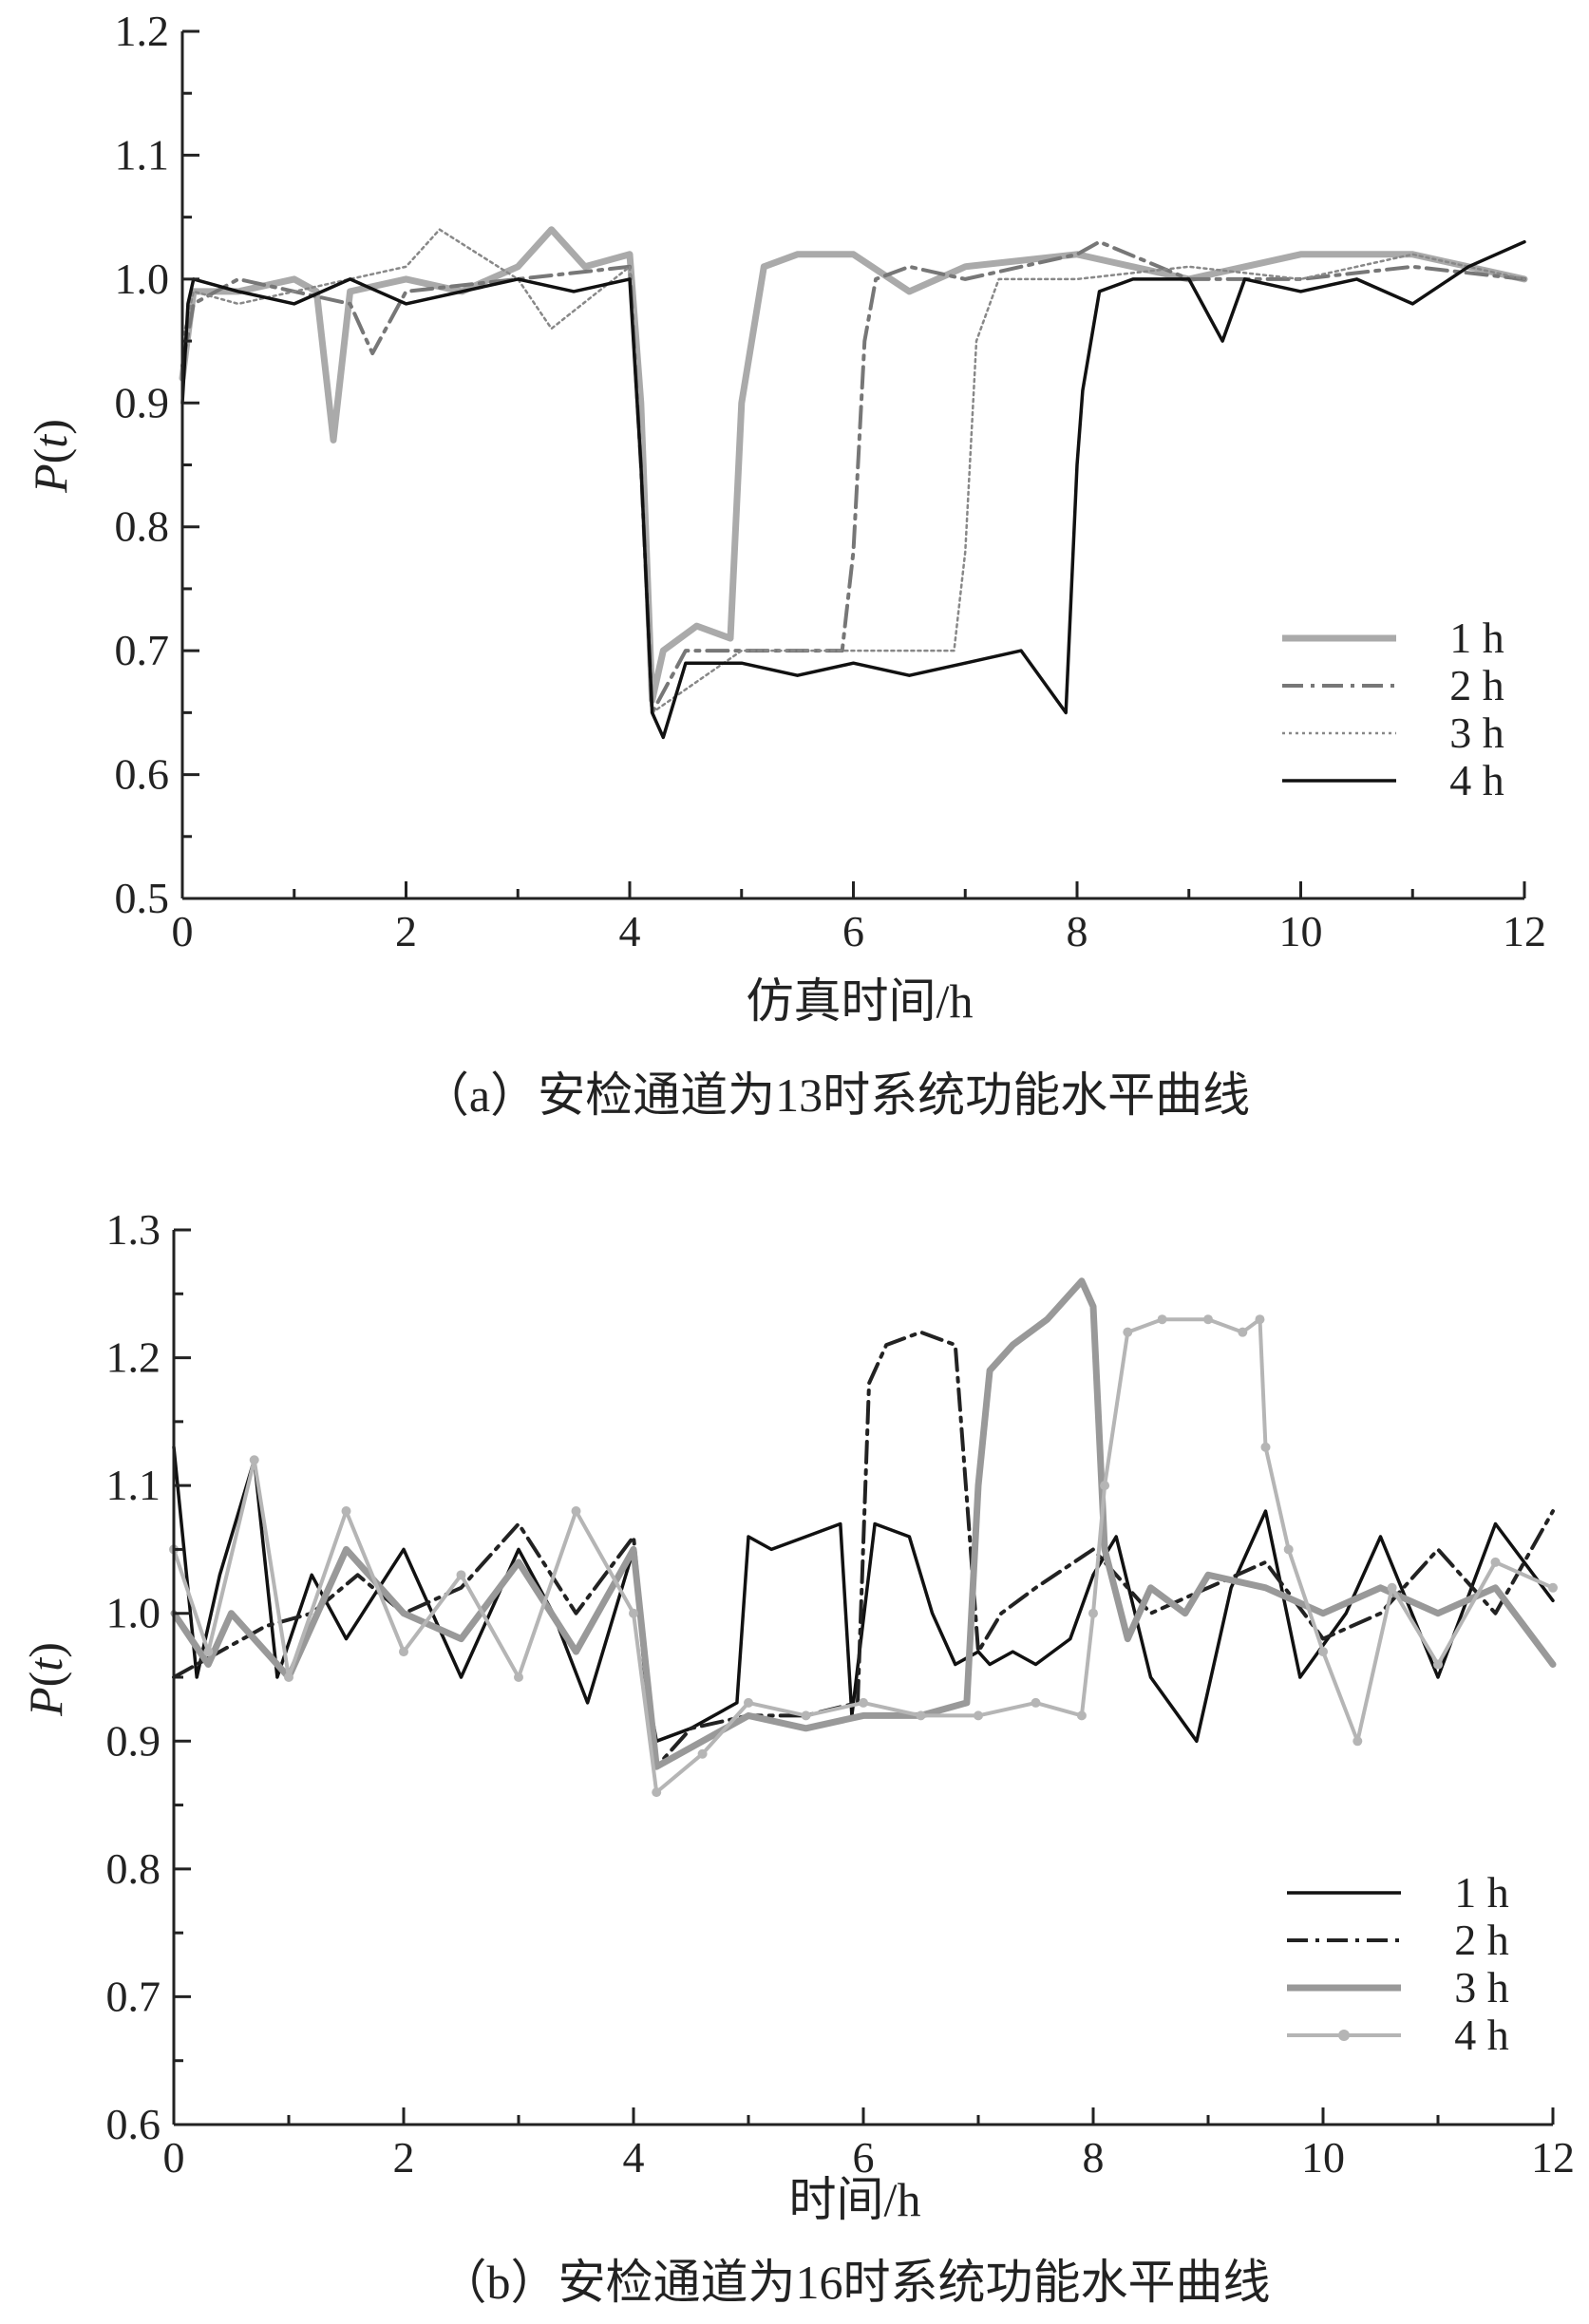  What do you see at coordinates (860, 1001) in the screenshot?
I see `x-axis-title-a: 仿真时间/h` at bounding box center [860, 1001].